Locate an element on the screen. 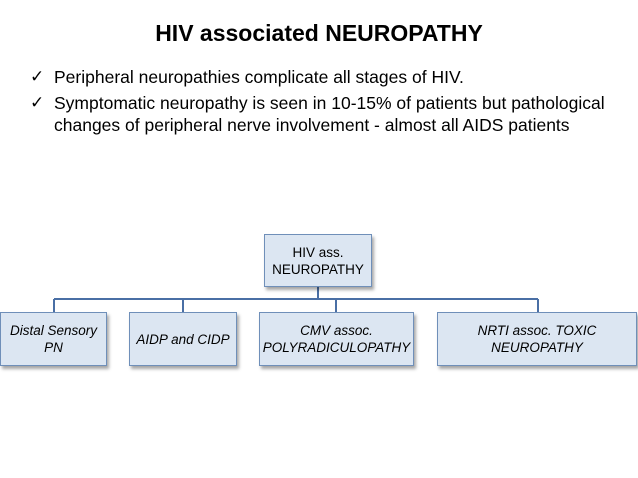 The image size is (638, 478). node-line1: AIDP and CIDP is located at coordinates (183, 339).